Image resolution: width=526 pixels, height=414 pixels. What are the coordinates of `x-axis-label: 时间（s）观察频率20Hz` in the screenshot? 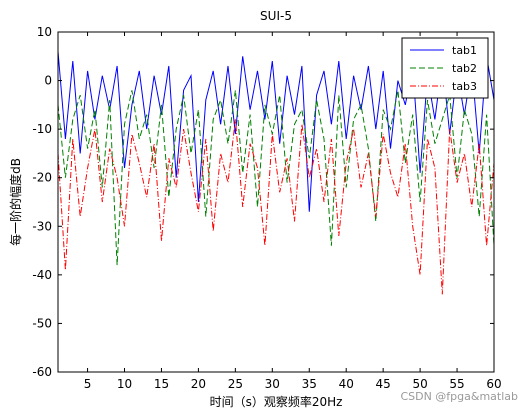 It's located at (276, 401).